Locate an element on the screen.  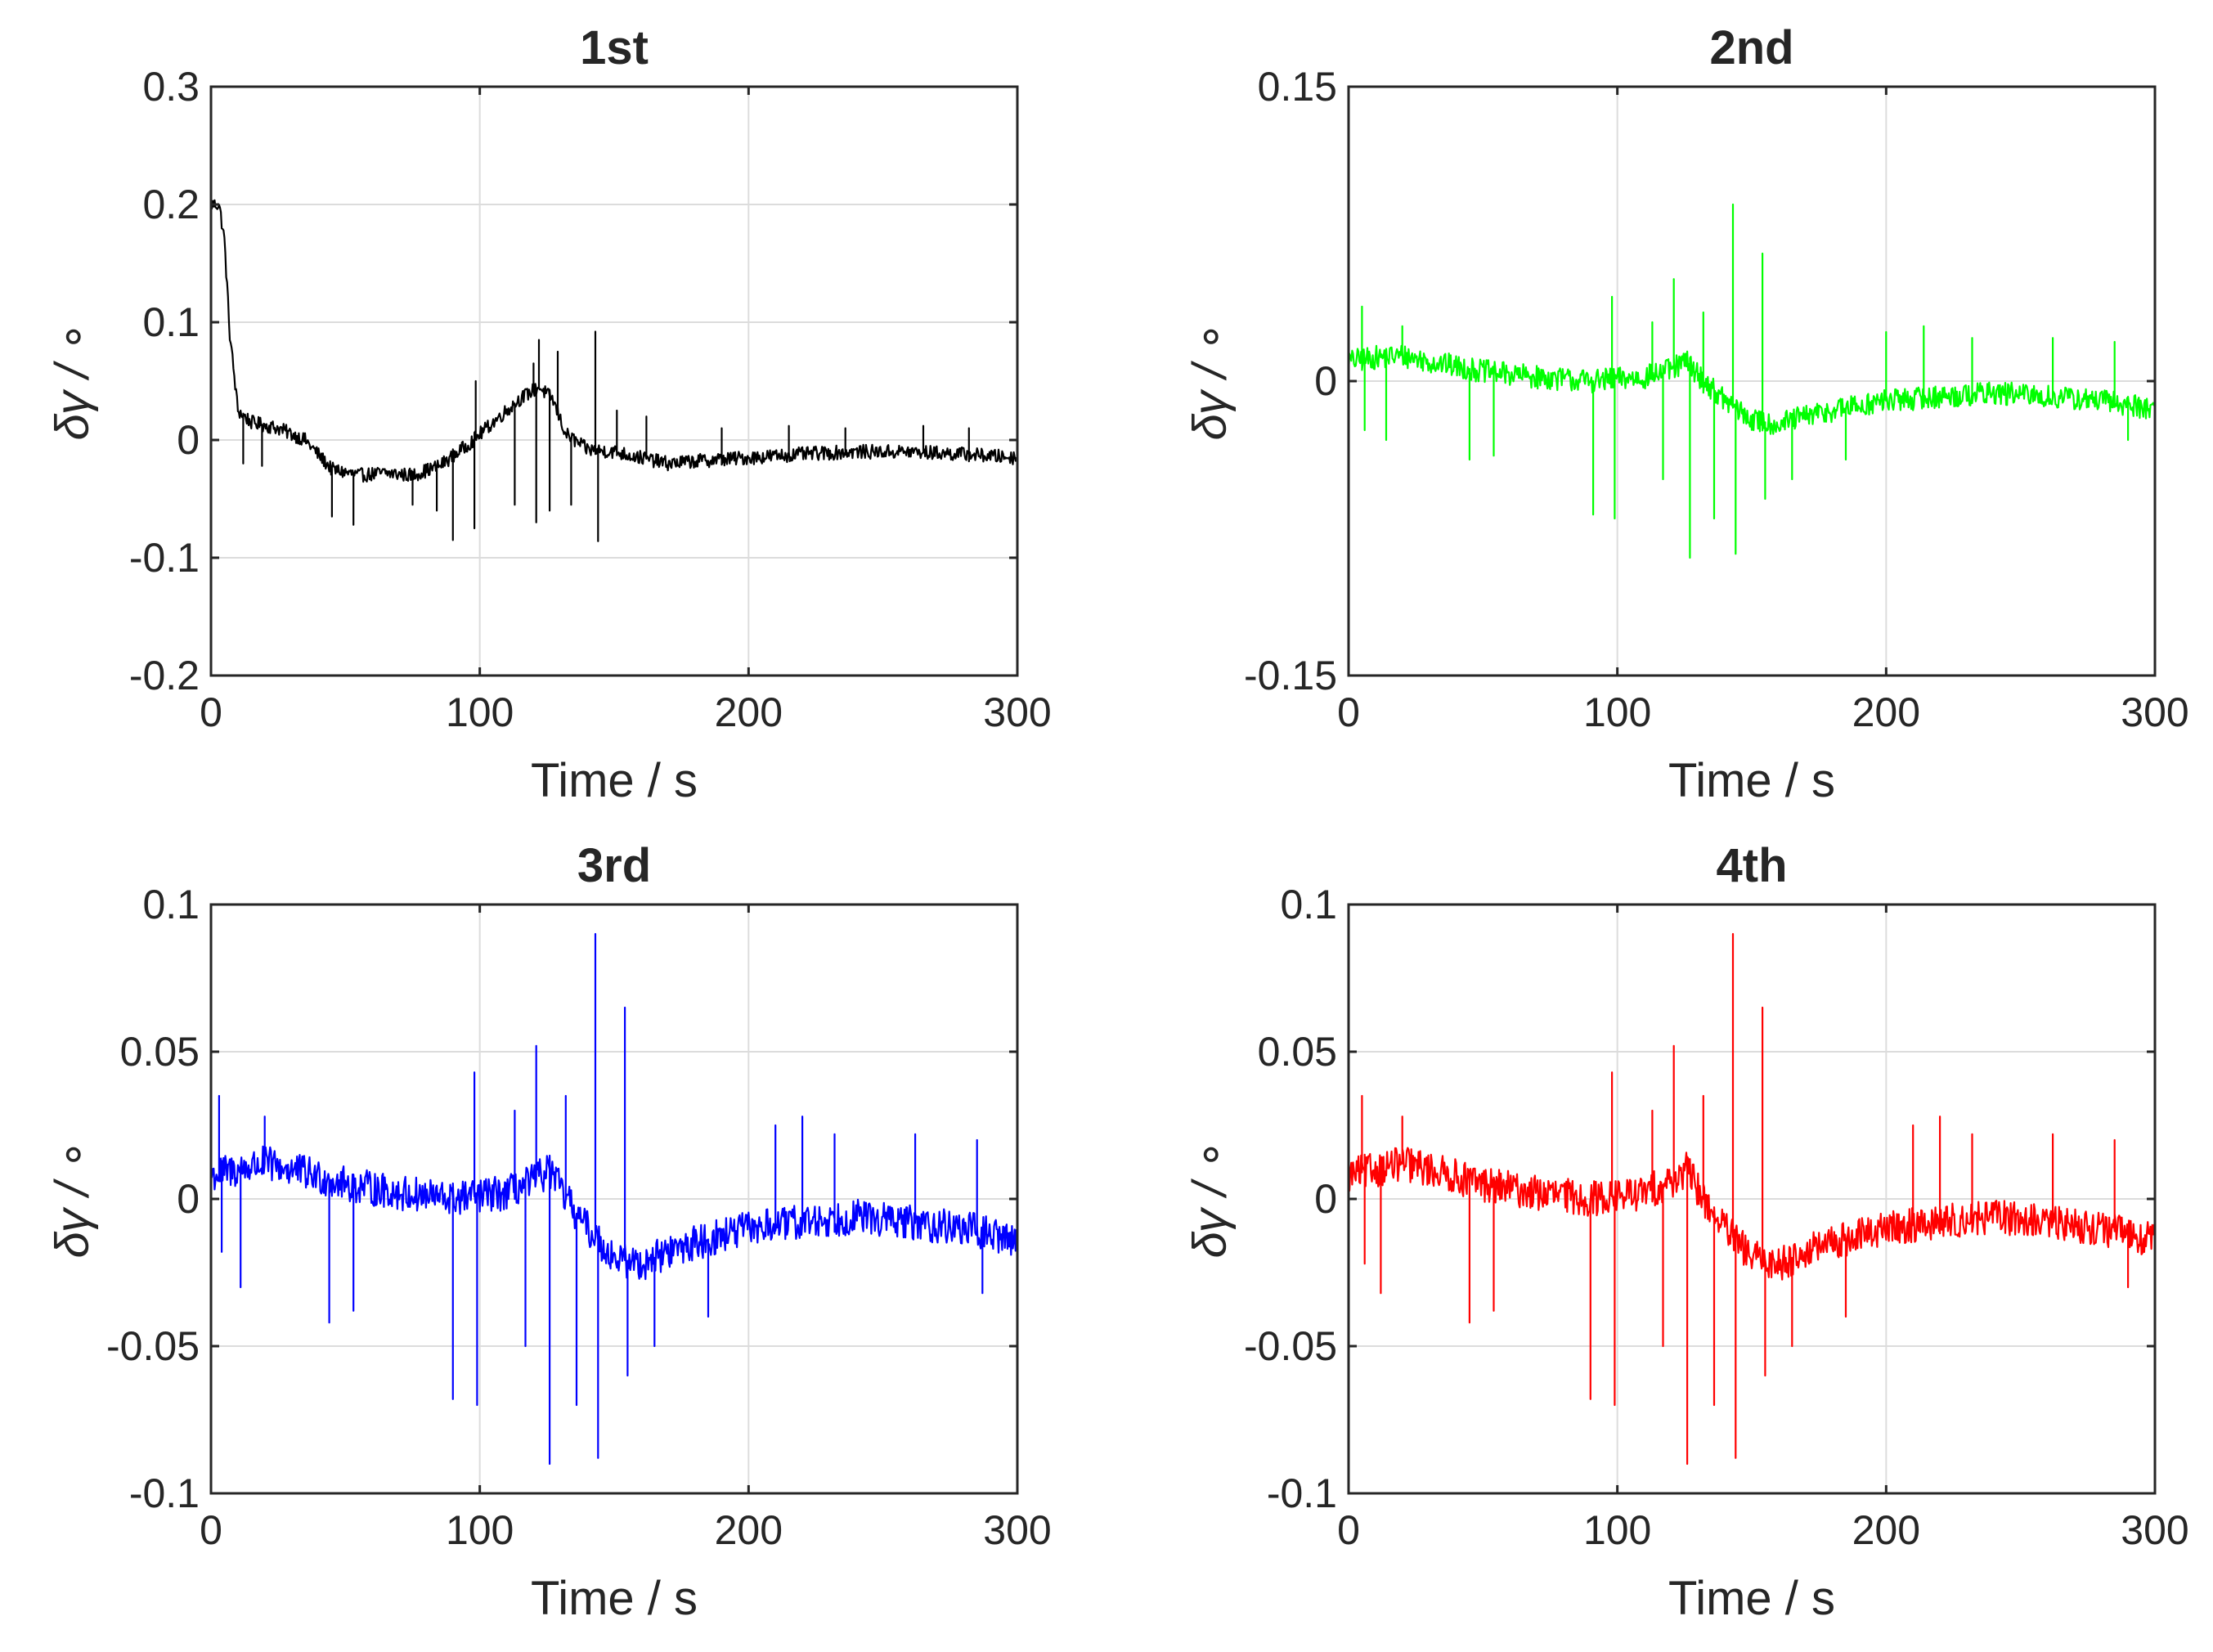
series-line-2nd is located at coordinates (1752, 381).